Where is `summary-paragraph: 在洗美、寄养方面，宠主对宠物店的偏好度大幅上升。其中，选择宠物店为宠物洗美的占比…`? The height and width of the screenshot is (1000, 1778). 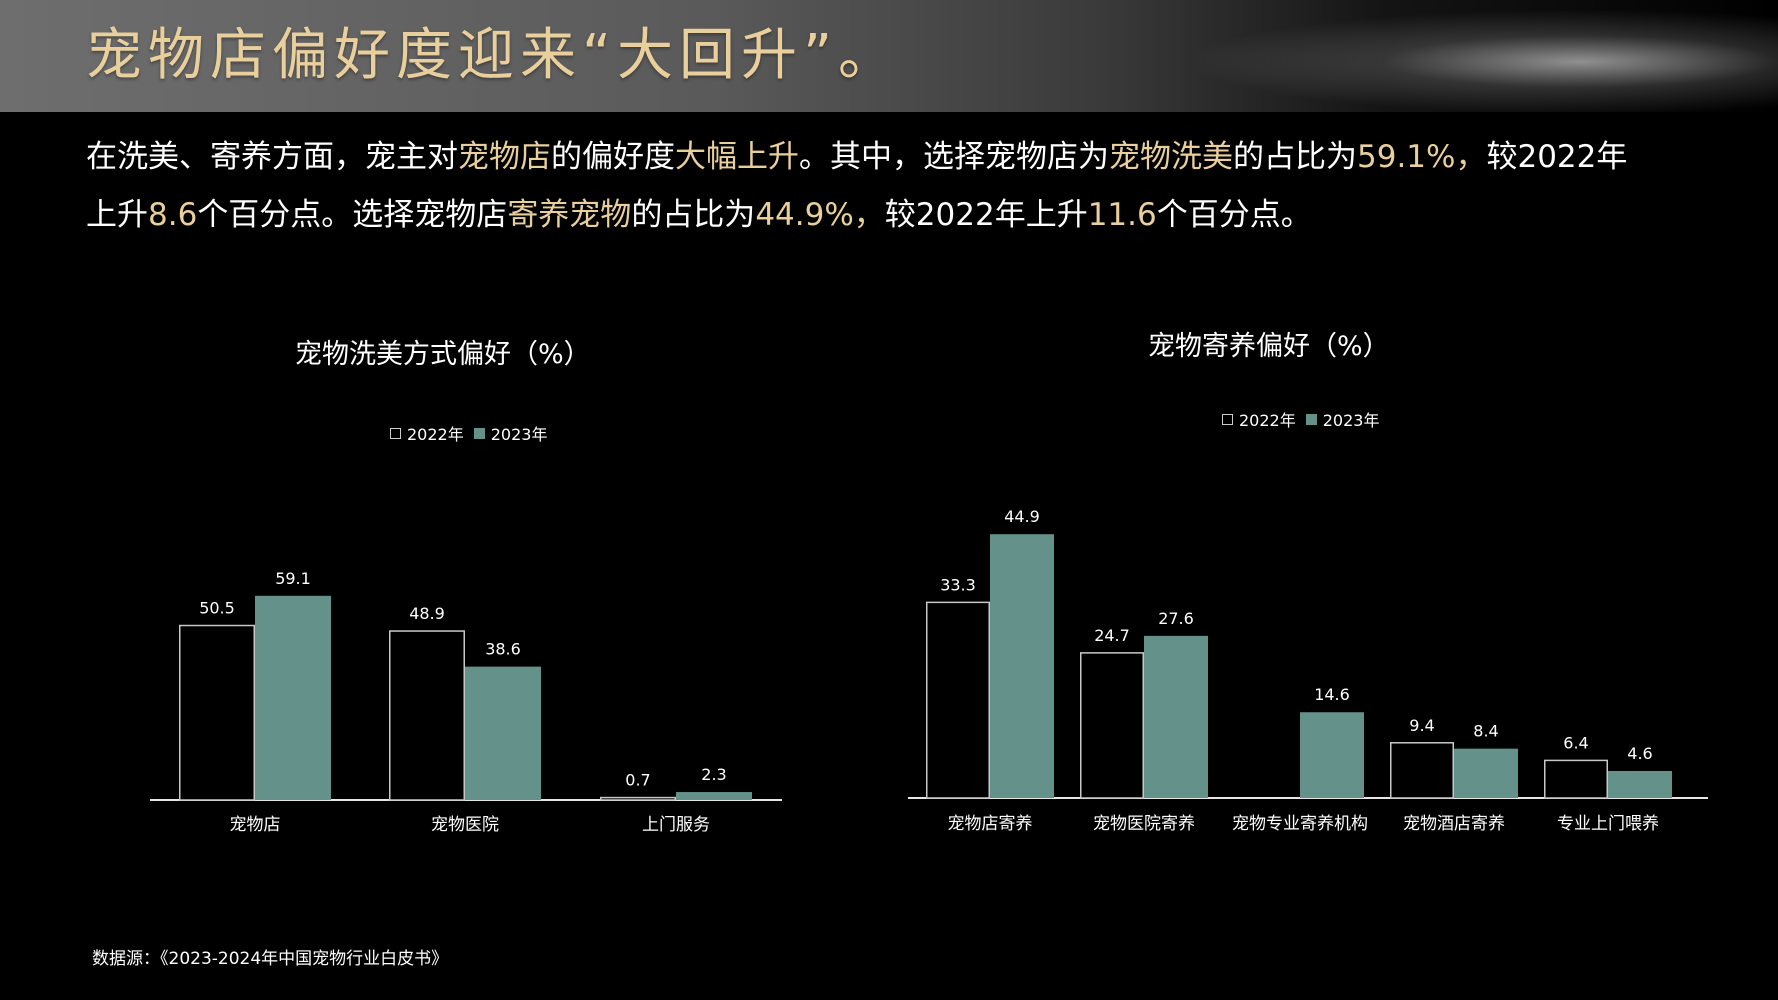 summary-paragraph: 在洗美、寄养方面，宠主对宠物店的偏好度大幅上升。其中，选择宠物店为宠物洗美的占比… is located at coordinates (866, 186).